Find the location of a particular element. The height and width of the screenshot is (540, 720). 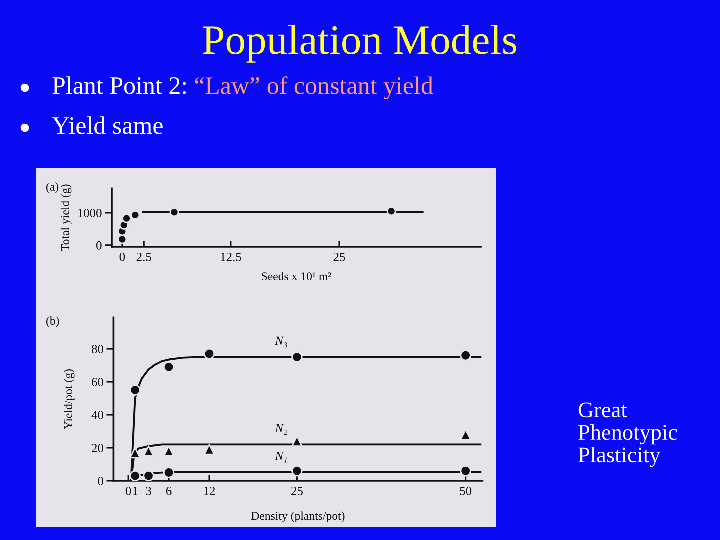

series-label: N₂ is located at coordinates (281, 429).